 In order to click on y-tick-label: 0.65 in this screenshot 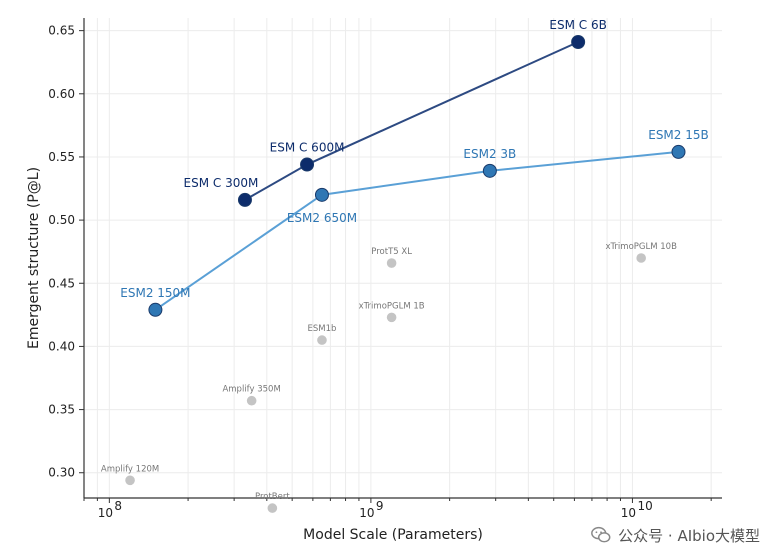, I will do `click(61, 31)`.